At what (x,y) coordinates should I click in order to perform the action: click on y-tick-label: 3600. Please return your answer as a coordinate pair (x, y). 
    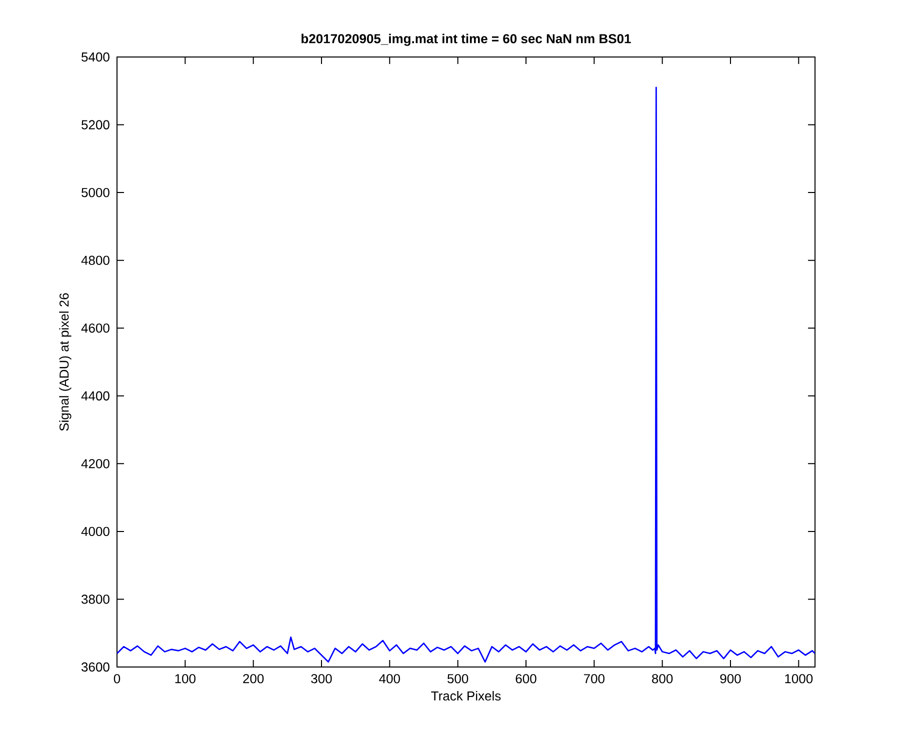
    Looking at the image, I should click on (96, 667).